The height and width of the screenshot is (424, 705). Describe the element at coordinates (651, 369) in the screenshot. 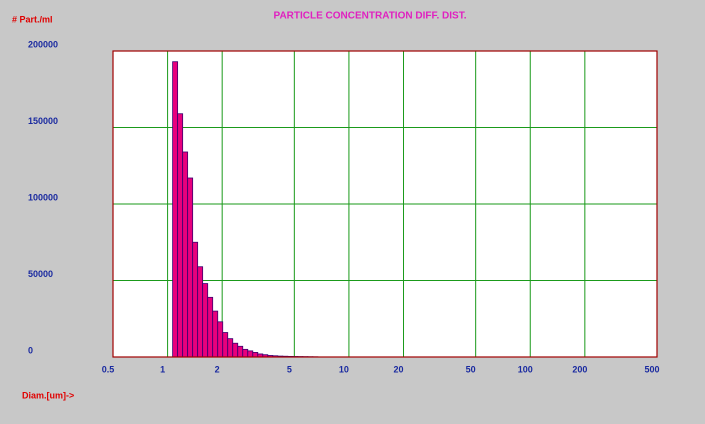

I see `x-tick-label: 500` at that location.